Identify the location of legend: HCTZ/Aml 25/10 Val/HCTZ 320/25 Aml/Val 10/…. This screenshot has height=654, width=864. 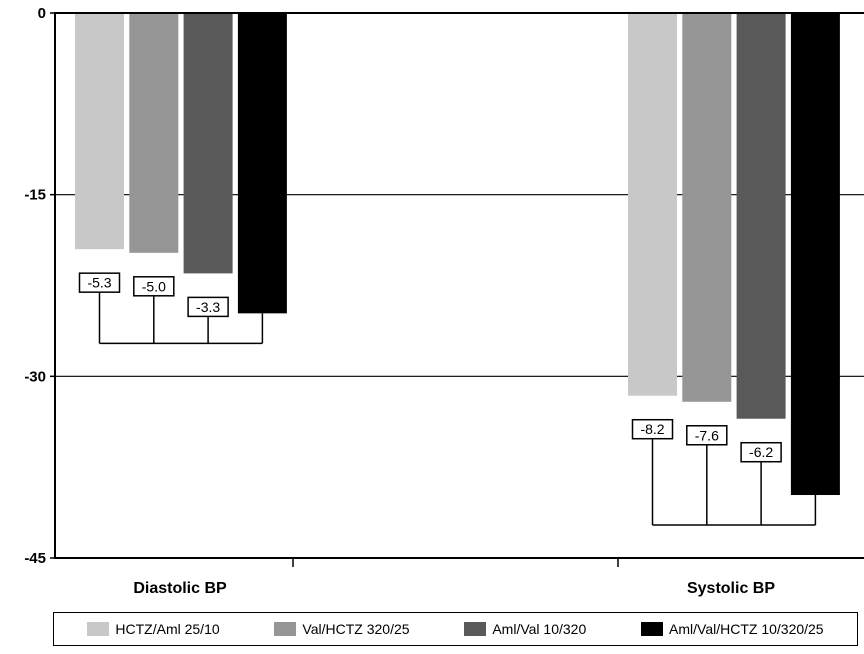
(455, 629).